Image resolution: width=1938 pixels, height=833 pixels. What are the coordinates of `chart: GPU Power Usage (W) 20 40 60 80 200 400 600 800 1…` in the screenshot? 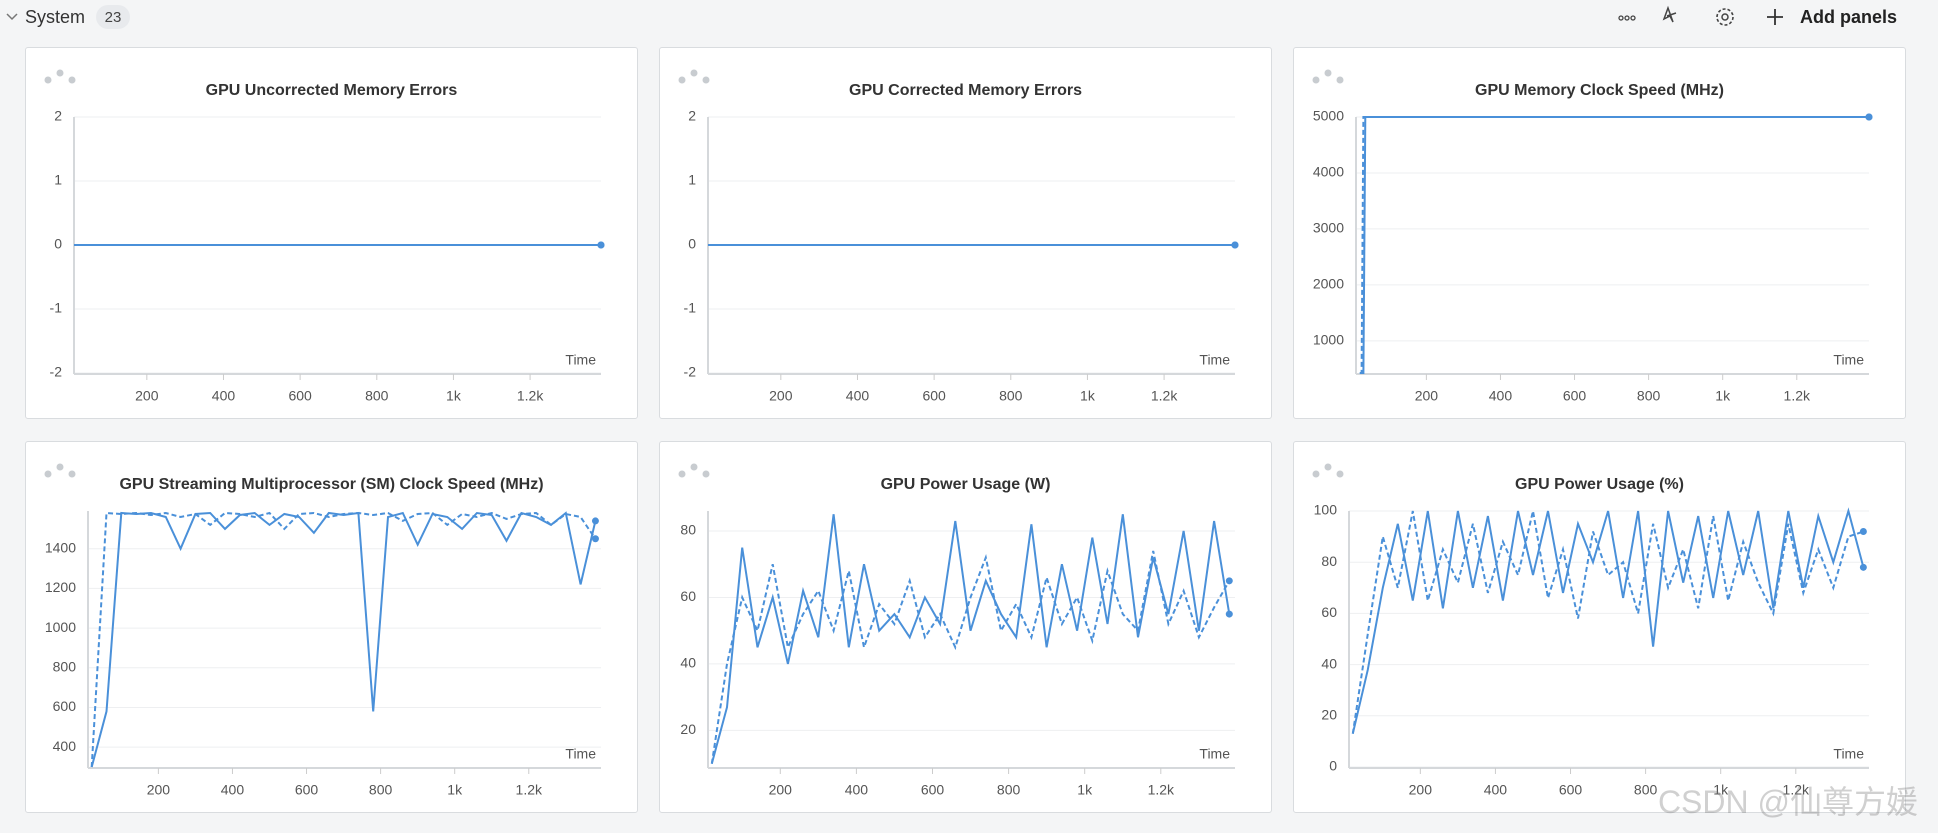 It's located at (956, 630).